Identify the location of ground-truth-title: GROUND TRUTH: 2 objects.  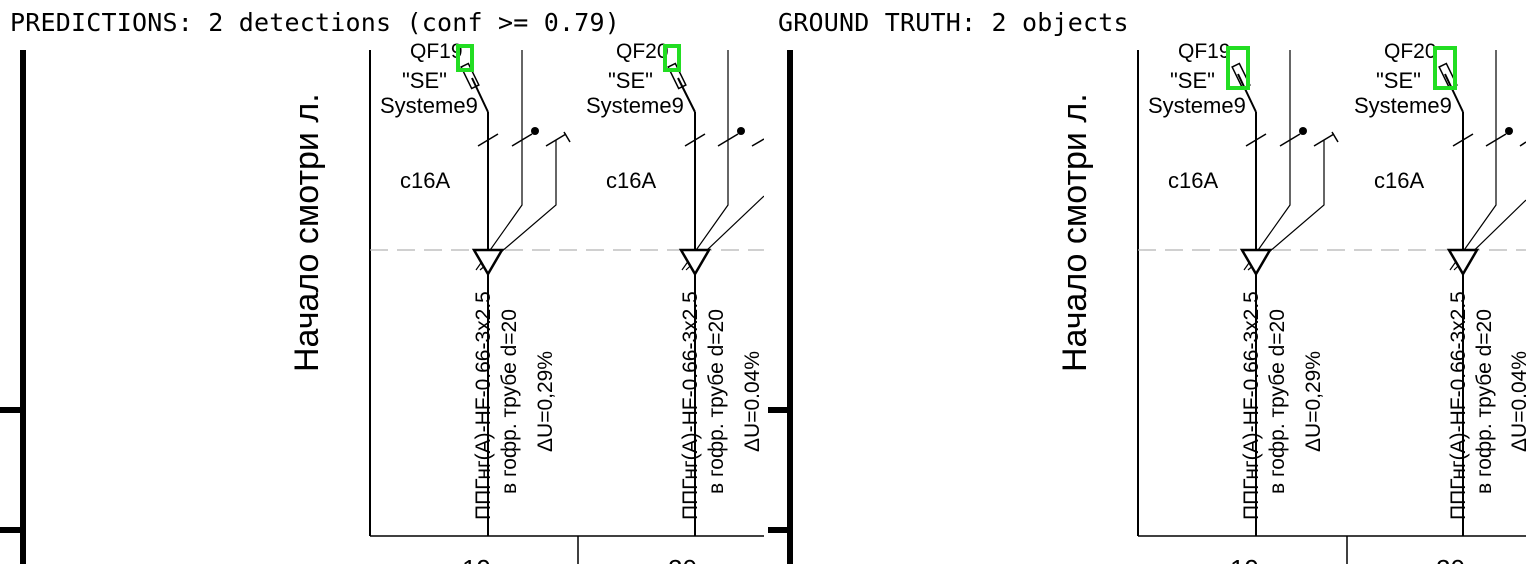
(953, 22).